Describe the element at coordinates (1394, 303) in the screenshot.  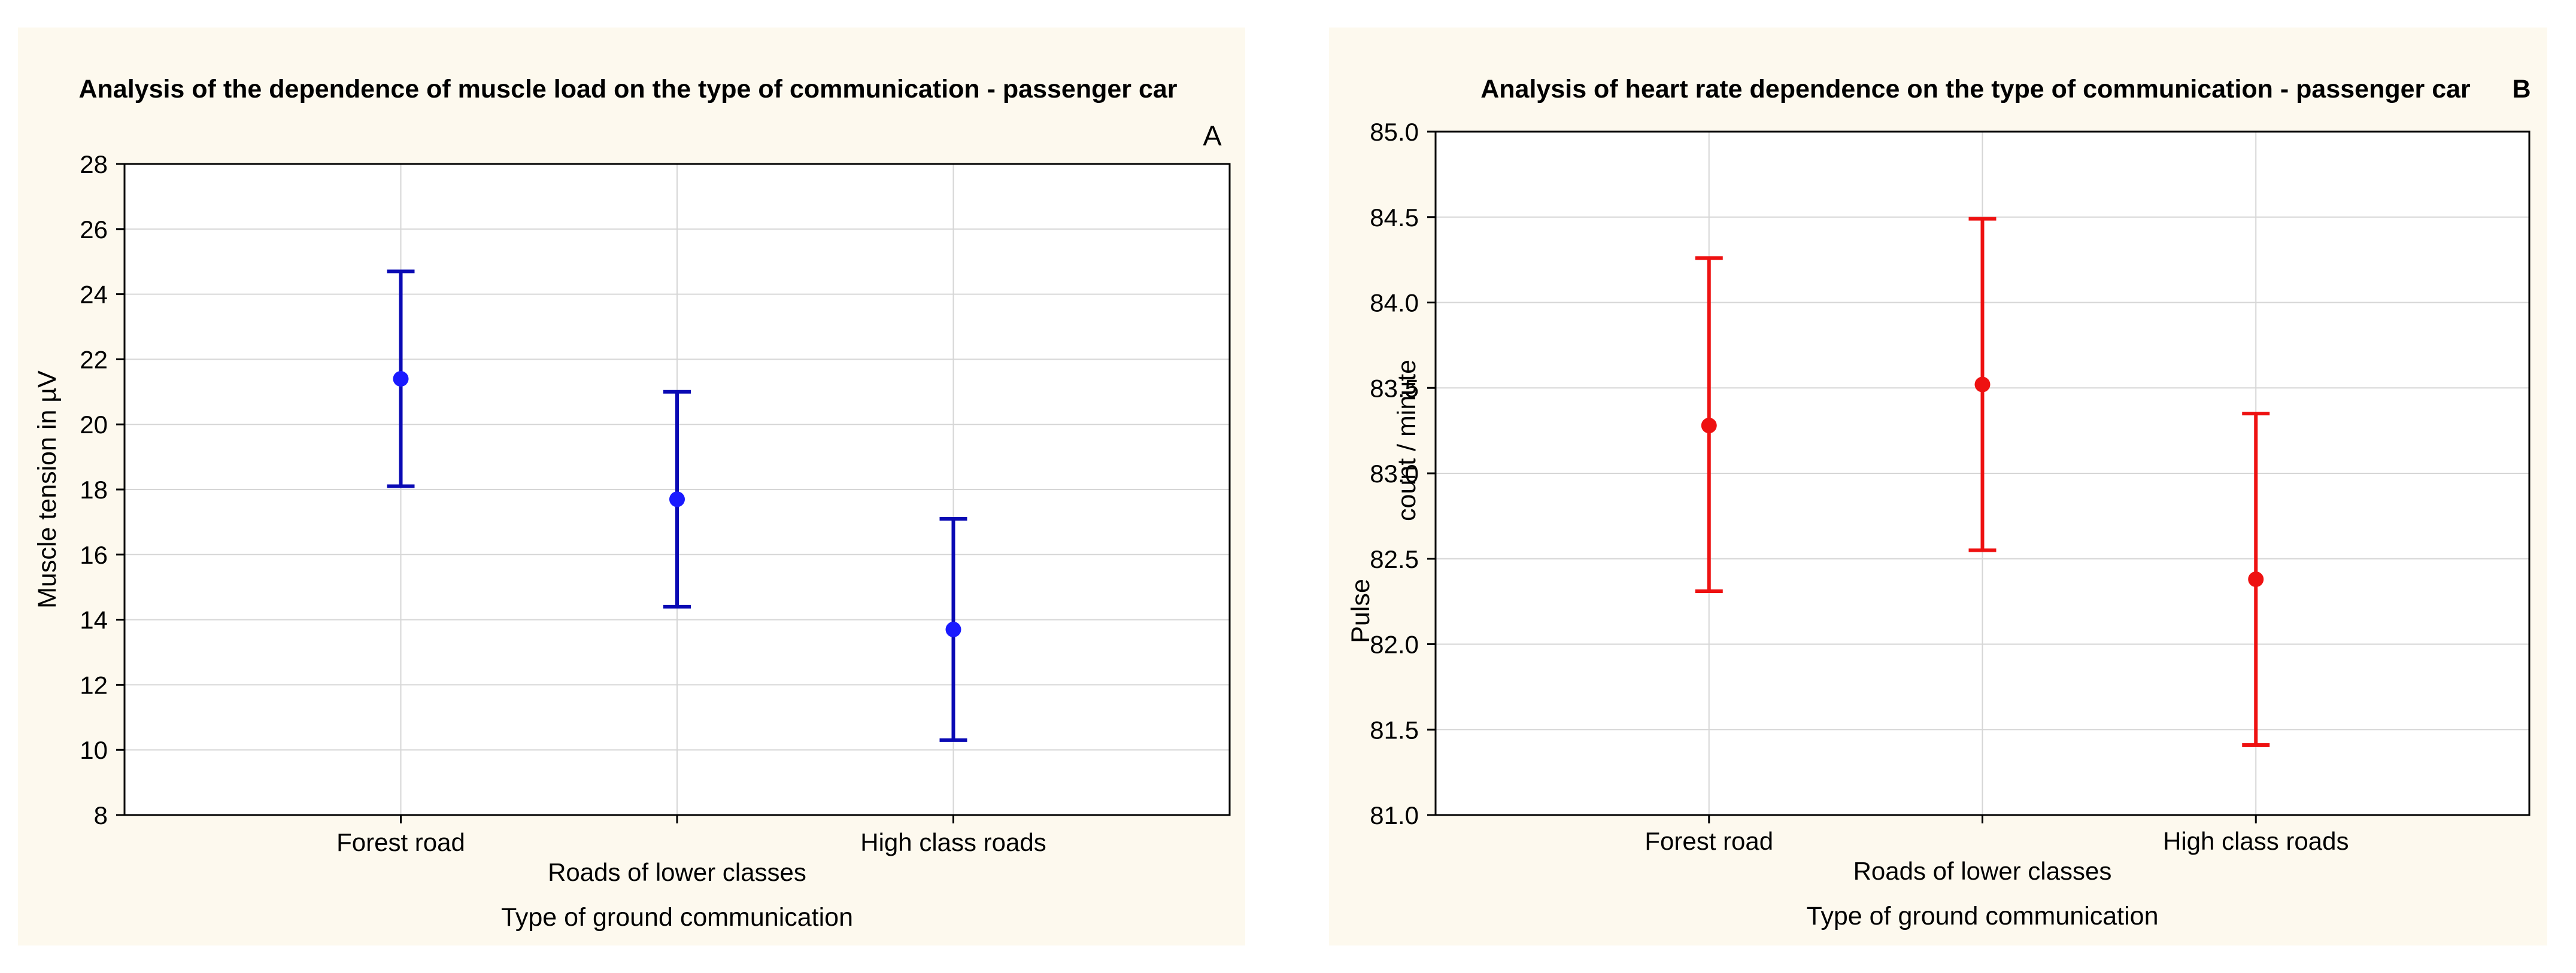
I see `y-tick-label: 84.0` at that location.